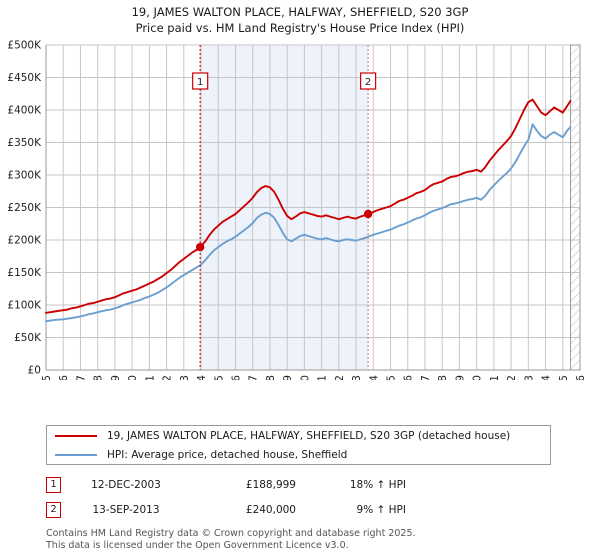 The width and height of the screenshot is (600, 560). What do you see at coordinates (24, 143) in the screenshot?
I see `svg-text: £350K` at bounding box center [24, 143].